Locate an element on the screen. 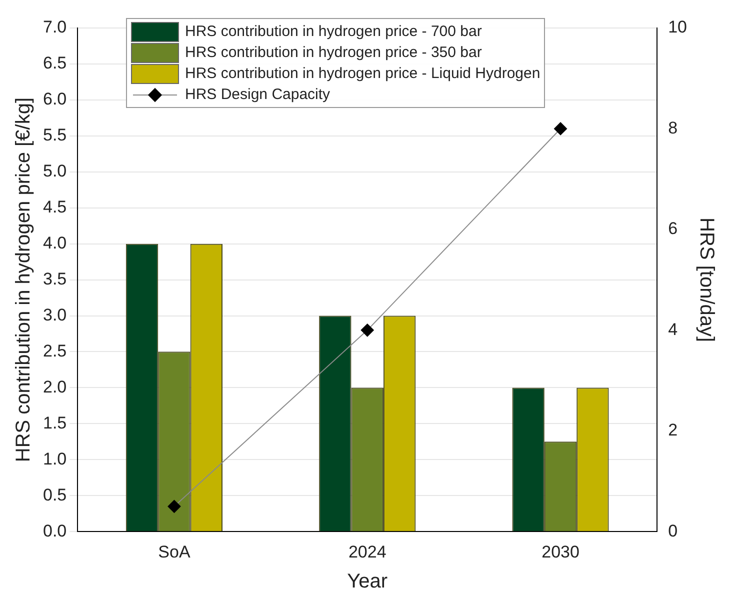 The height and width of the screenshot is (606, 740). legend-label: HRS Design Capacity is located at coordinates (257, 94).